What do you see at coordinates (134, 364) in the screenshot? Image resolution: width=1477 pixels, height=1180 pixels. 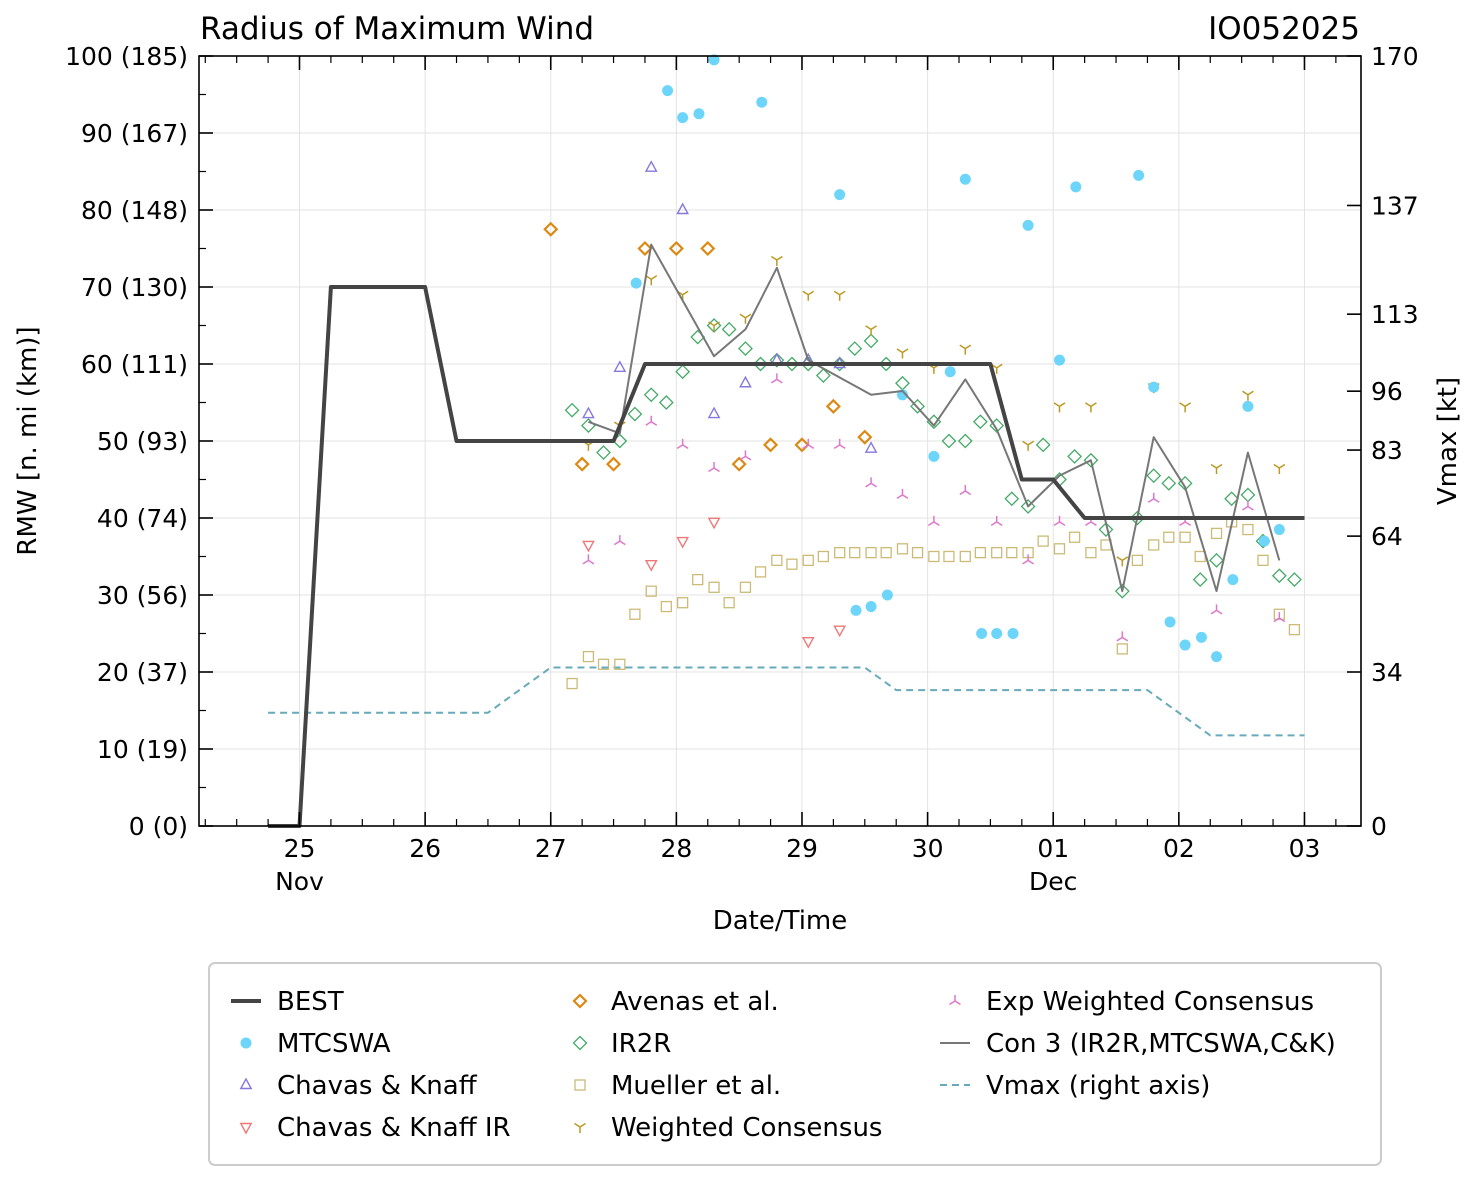 I see `y-tick-label: 60 (111)` at bounding box center [134, 364].